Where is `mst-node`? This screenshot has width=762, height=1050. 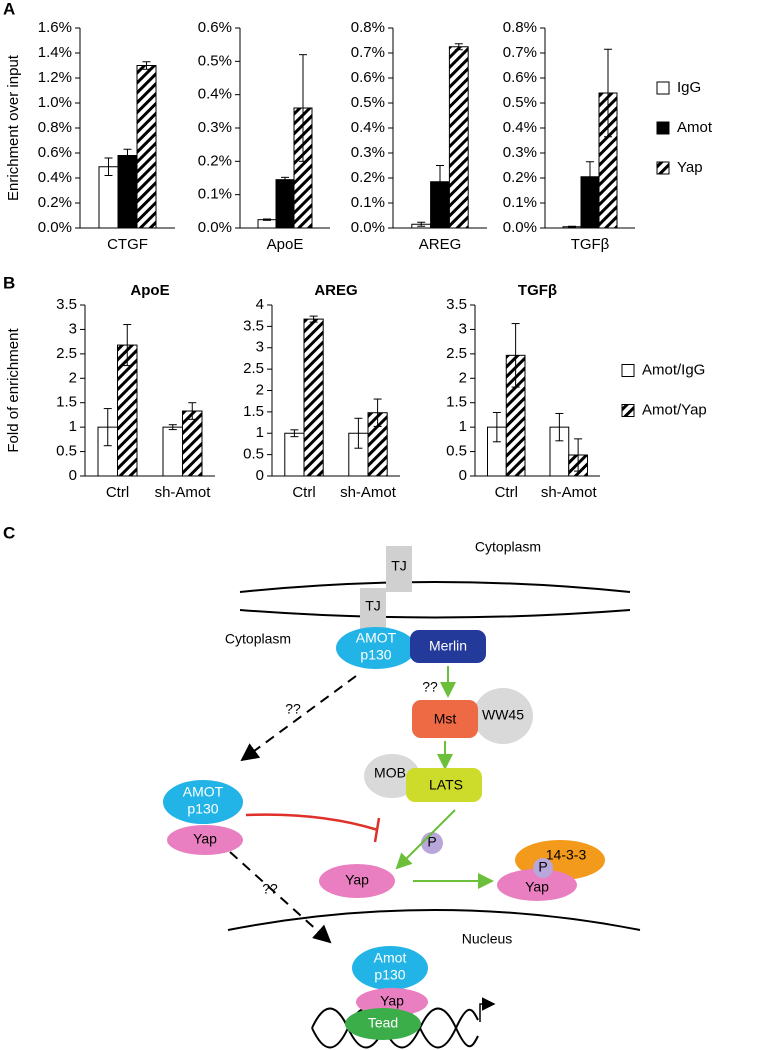
mst-node is located at coordinates (445, 719).